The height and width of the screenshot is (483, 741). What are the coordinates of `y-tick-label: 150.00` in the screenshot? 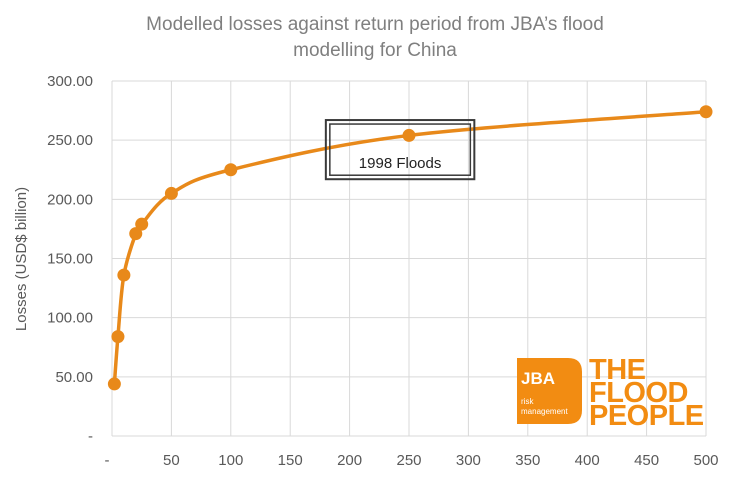 It's located at (70, 259).